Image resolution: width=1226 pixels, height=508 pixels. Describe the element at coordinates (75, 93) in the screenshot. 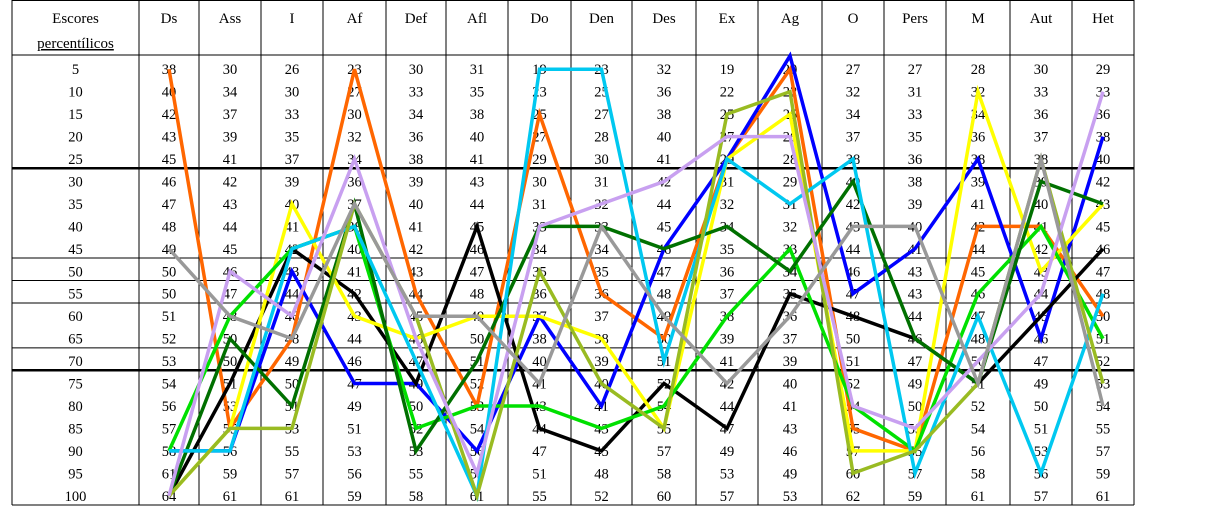

I see `percentile-label: 10` at that location.